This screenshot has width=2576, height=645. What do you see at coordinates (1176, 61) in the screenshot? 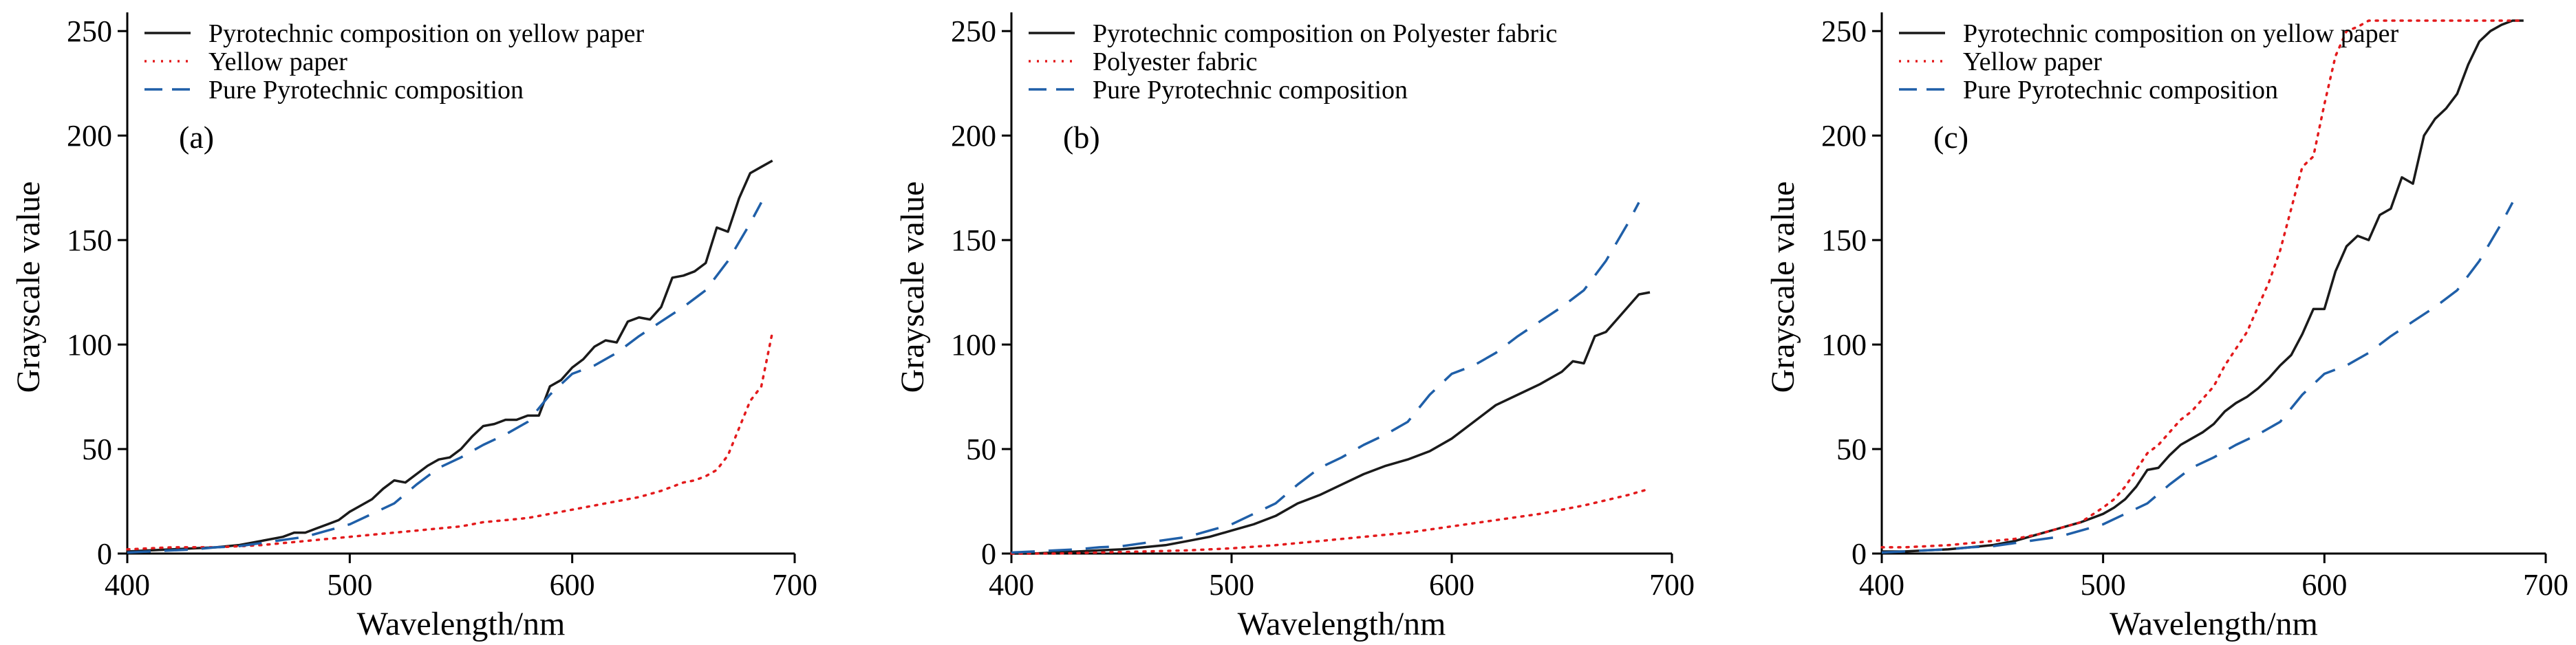
I see `legend-entry-2: Polyester fabric` at bounding box center [1176, 61].